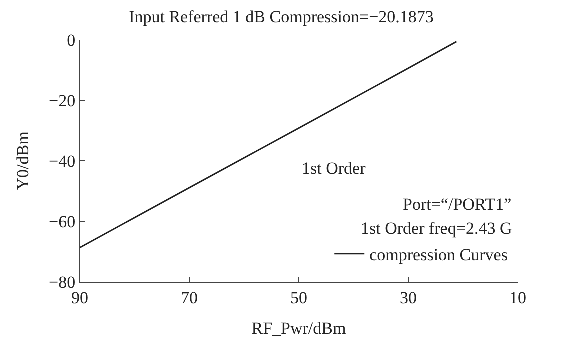 The height and width of the screenshot is (346, 563). I want to click on x-tick-label: 50, so click(299, 298).